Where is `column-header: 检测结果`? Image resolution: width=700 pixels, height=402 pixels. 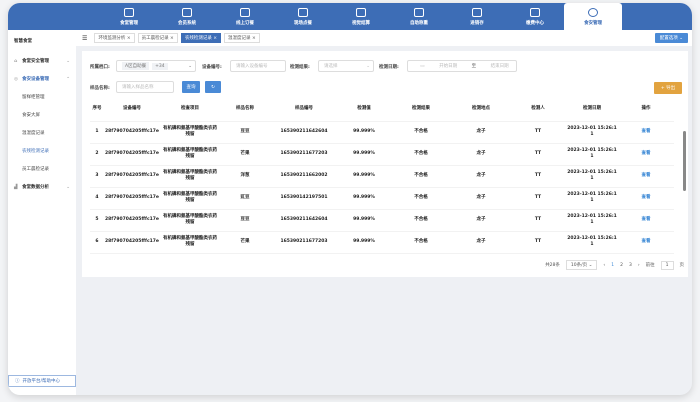 column-header: 检测结果 is located at coordinates (421, 109).